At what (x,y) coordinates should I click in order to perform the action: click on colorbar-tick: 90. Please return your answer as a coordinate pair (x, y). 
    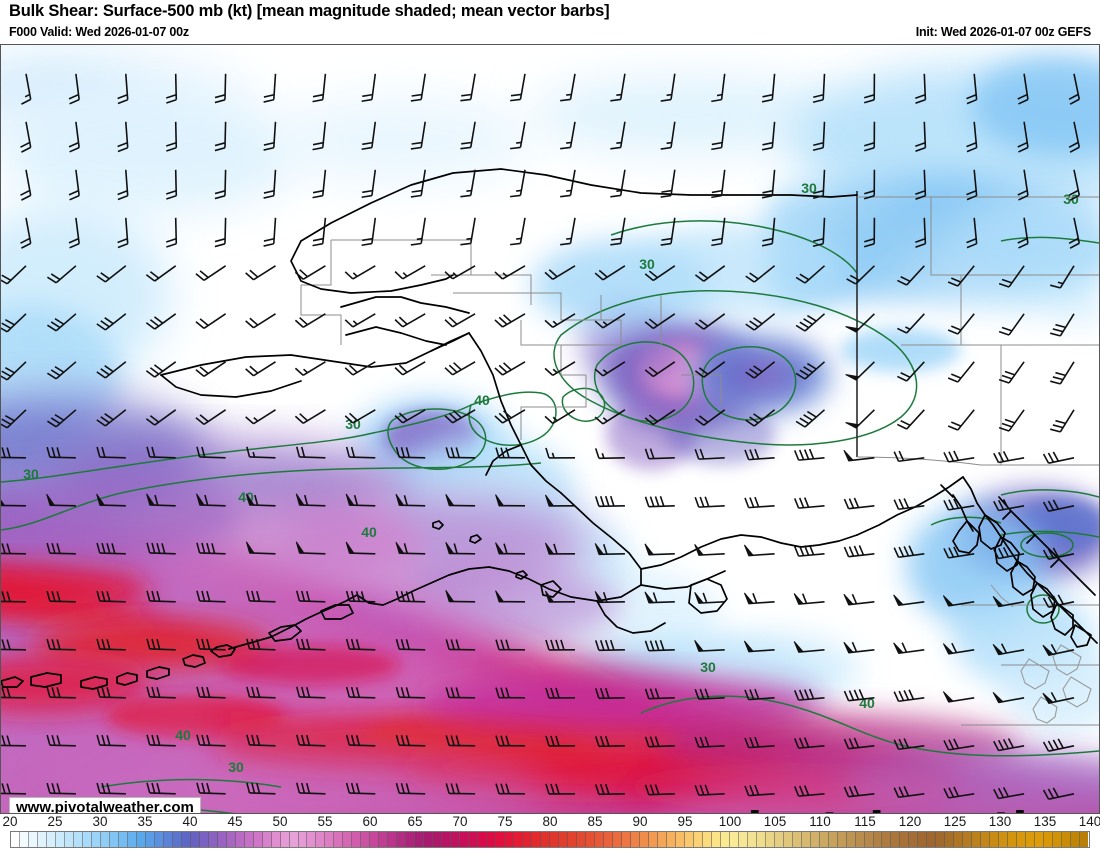
    Looking at the image, I should click on (640, 821).